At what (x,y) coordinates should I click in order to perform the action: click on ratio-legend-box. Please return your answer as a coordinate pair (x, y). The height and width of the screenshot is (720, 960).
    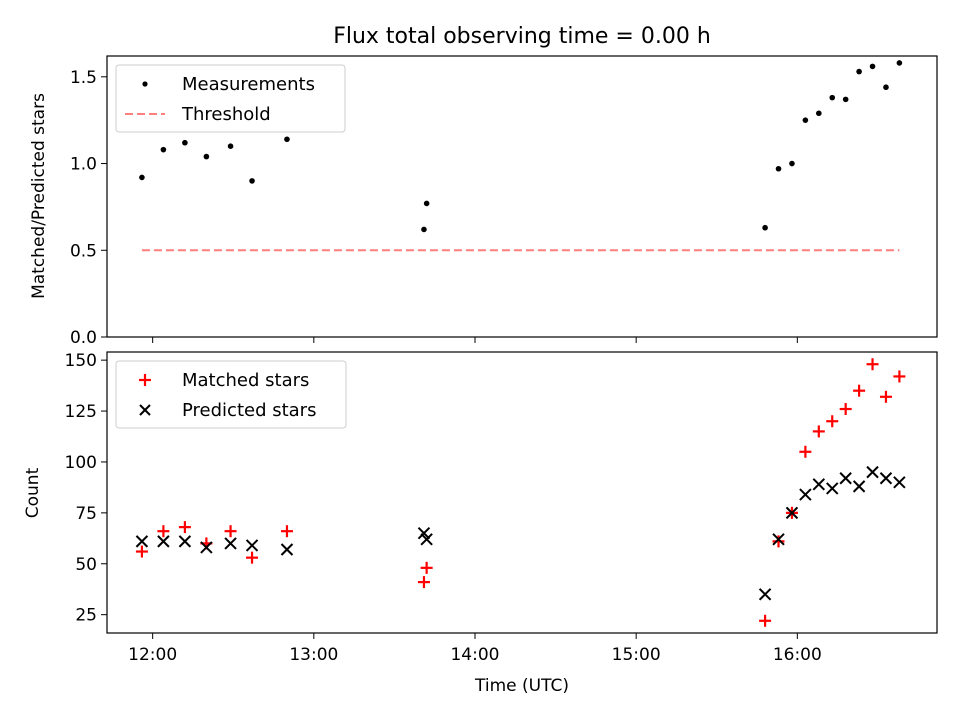
    Looking at the image, I should click on (230, 98).